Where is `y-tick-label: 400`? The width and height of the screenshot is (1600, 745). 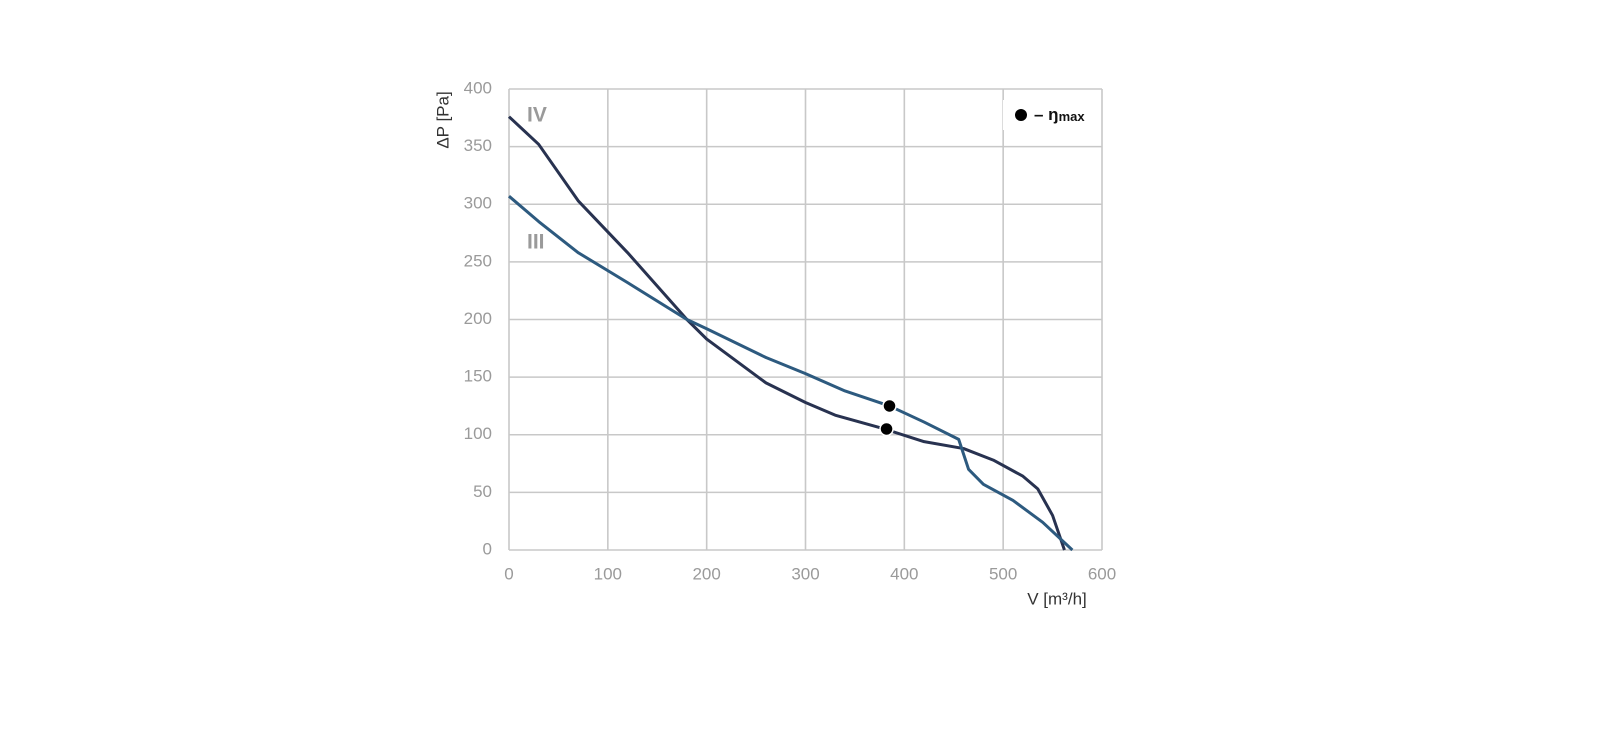
y-tick-label: 400 is located at coordinates (478, 87).